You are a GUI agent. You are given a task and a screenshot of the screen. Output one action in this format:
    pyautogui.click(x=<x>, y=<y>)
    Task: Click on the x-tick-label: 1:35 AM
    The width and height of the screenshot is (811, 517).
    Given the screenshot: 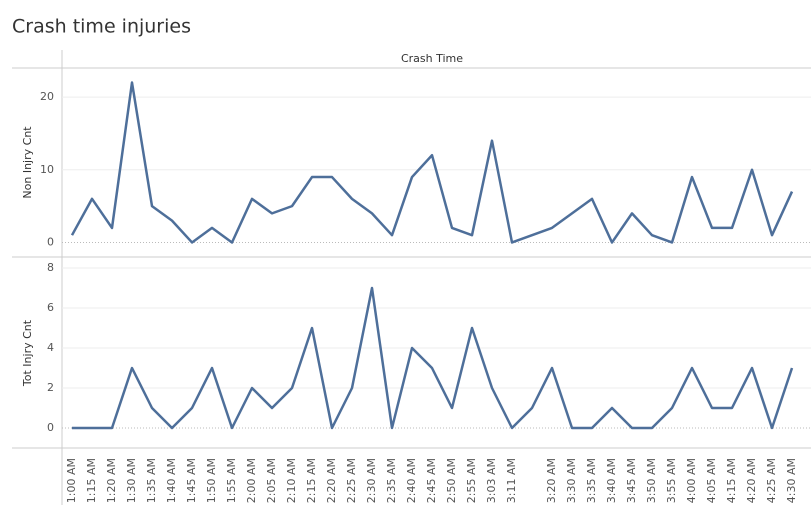 What is the action you would take?
    pyautogui.click(x=151, y=480)
    